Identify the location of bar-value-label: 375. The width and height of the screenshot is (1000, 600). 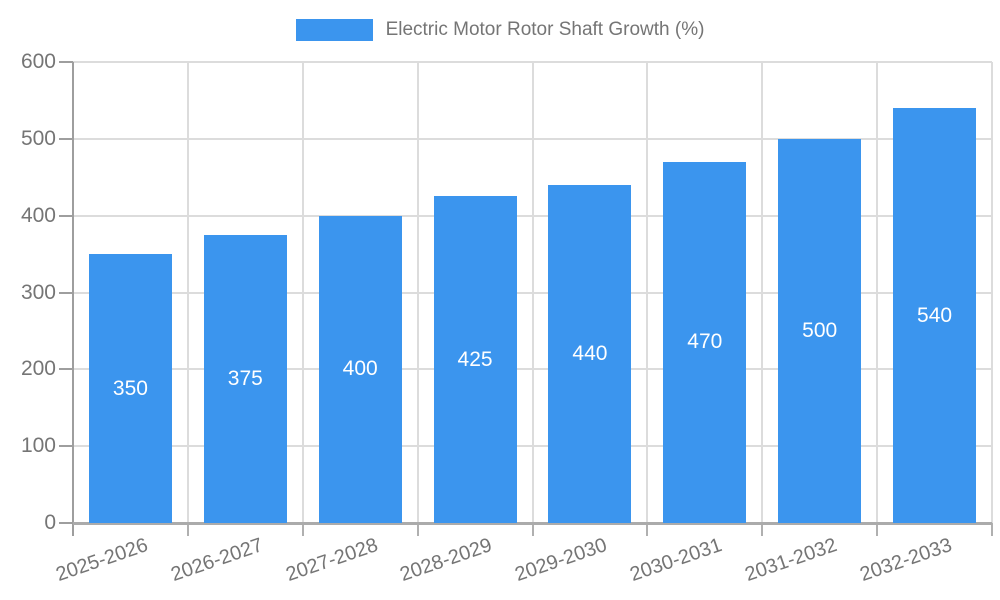
(245, 378).